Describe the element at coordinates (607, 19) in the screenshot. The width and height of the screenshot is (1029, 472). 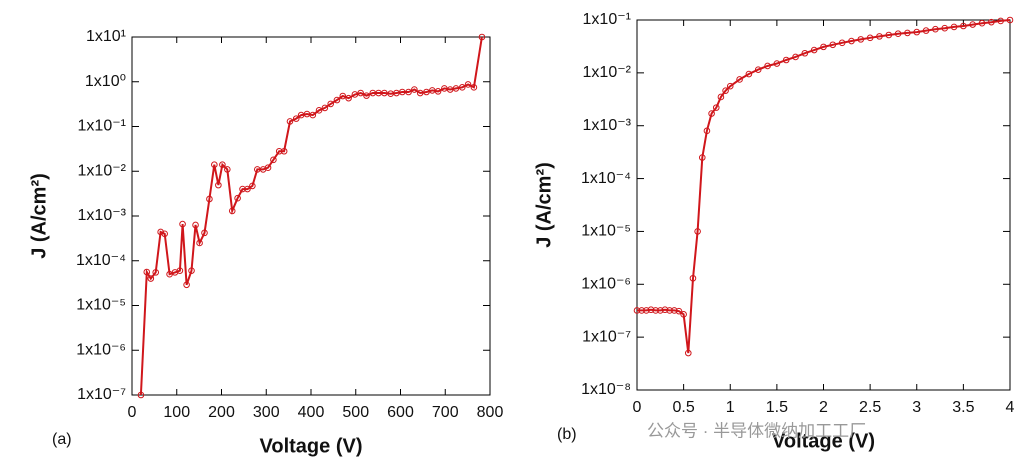
I see `y-tick-label: 1x10⁻¹` at that location.